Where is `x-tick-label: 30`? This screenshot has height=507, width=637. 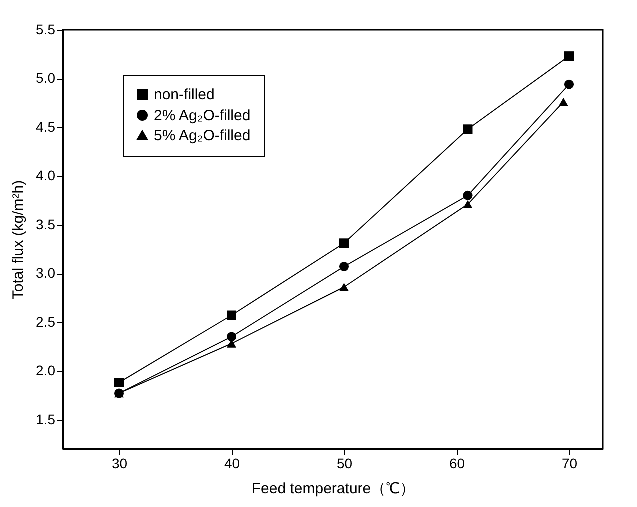 x-tick-label: 30 is located at coordinates (120, 464).